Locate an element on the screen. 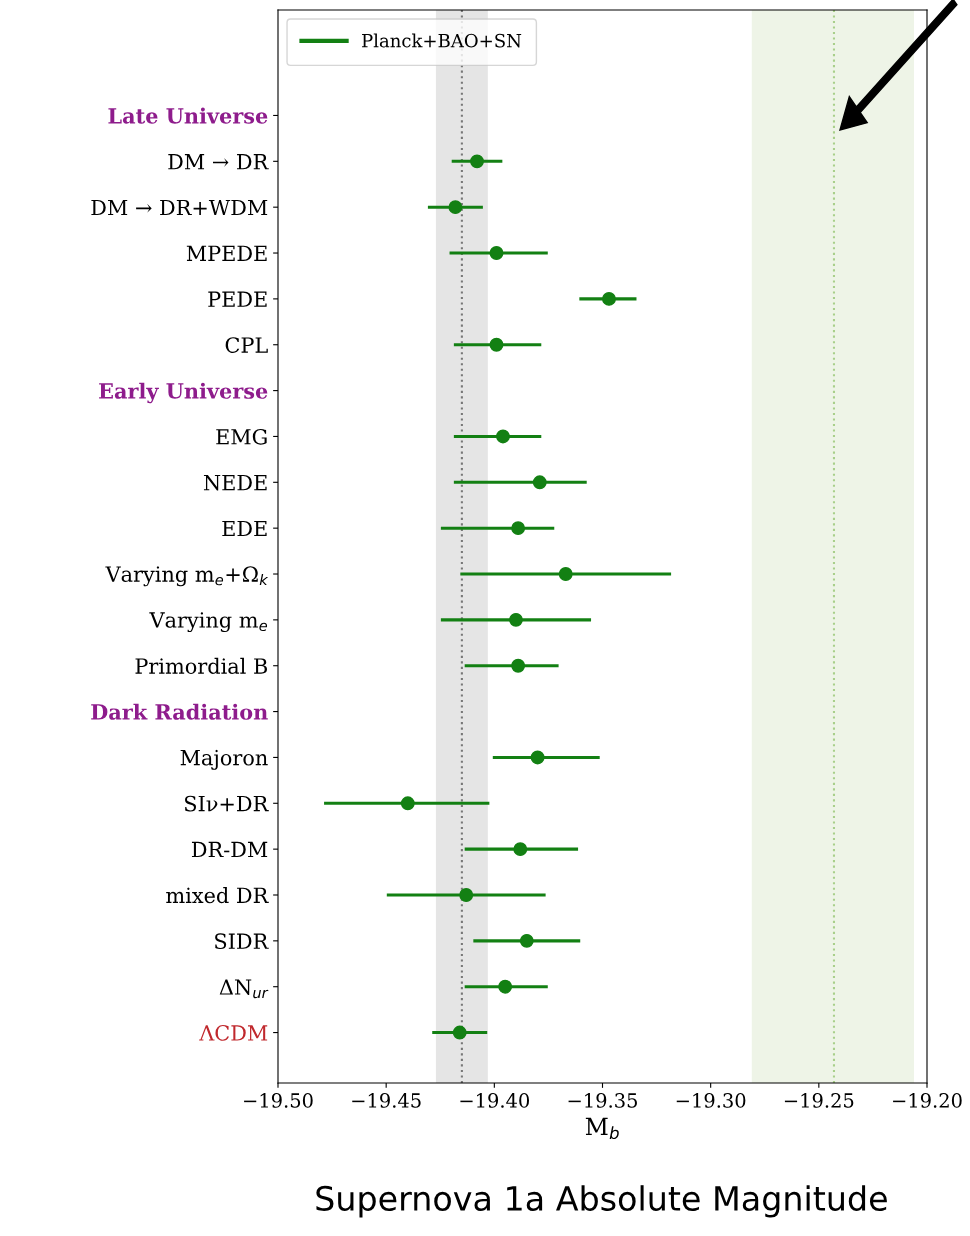 This screenshot has width=970, height=1236. y-tick-label: DM → DR+WDM is located at coordinates (179, 207).